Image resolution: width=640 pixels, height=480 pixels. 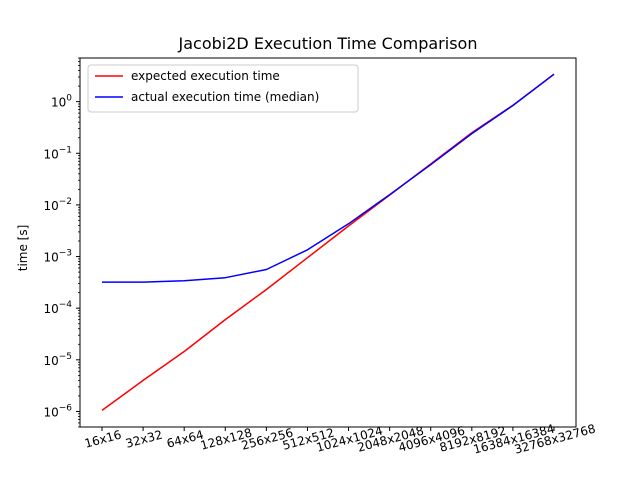 What do you see at coordinates (57, 153) in the screenshot?
I see `y-tick-label: 10⁻¹` at bounding box center [57, 153].